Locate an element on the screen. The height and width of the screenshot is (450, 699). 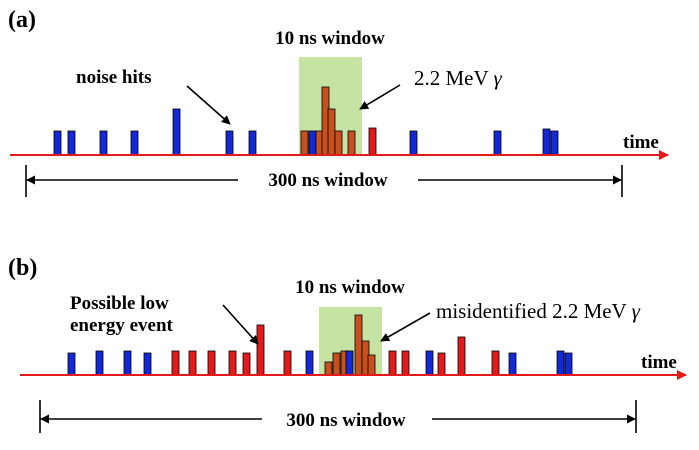
panel-a-noise-hits-arrow is located at coordinates (208, 105).